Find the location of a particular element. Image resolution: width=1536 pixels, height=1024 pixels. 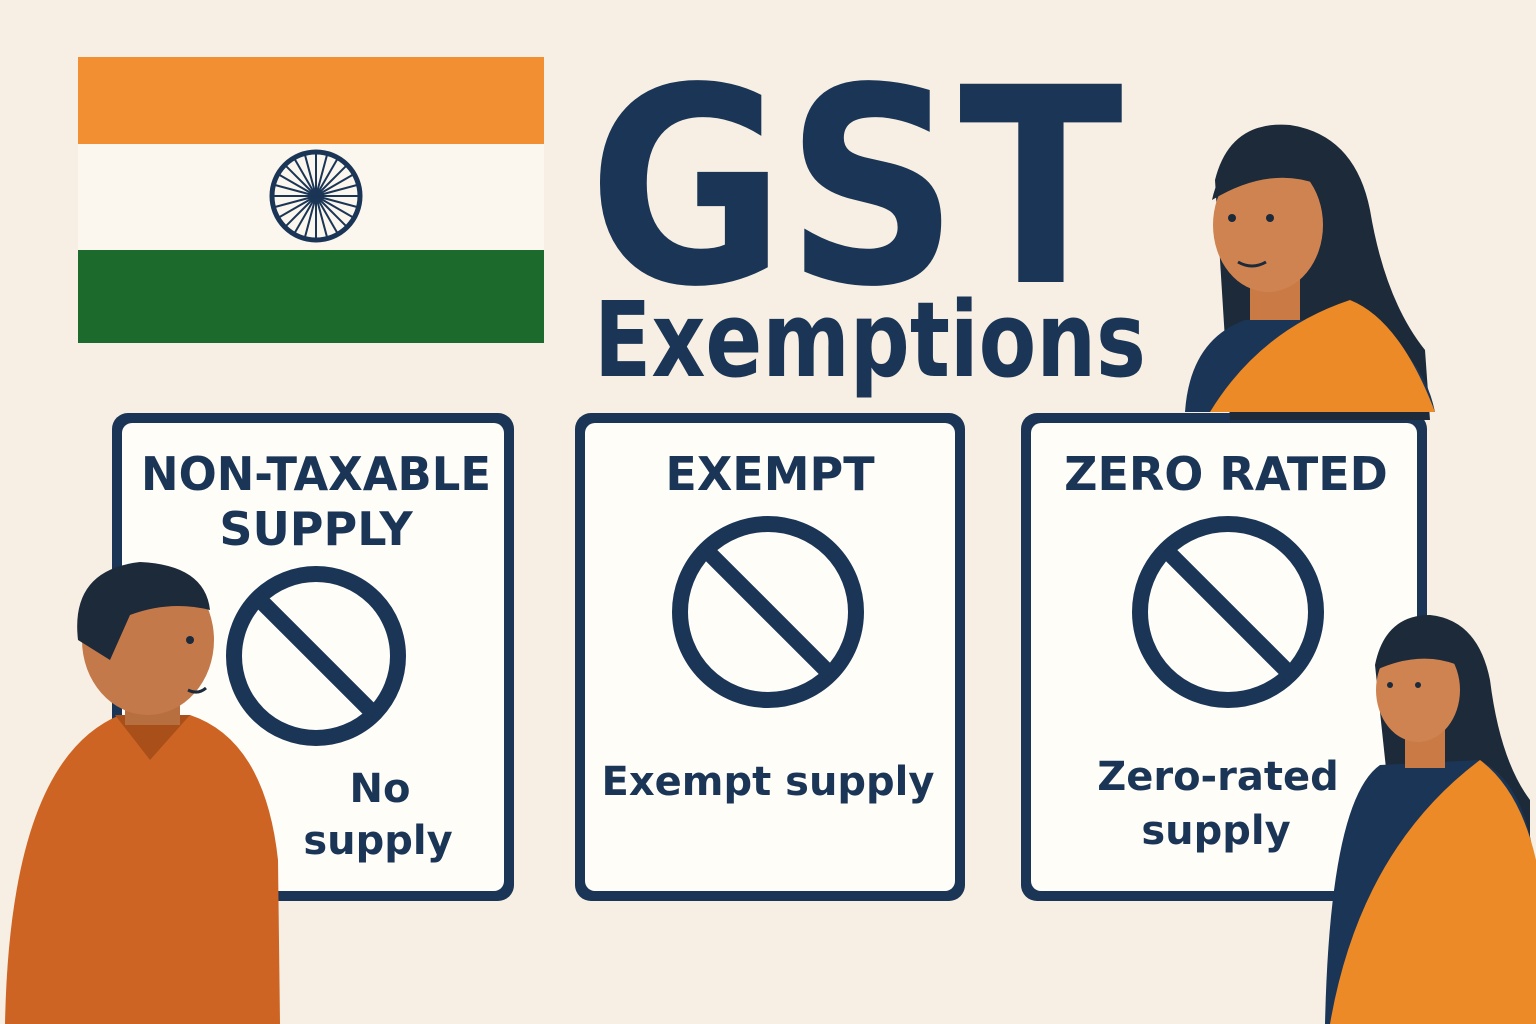

title: GST is located at coordinates (856, 189).